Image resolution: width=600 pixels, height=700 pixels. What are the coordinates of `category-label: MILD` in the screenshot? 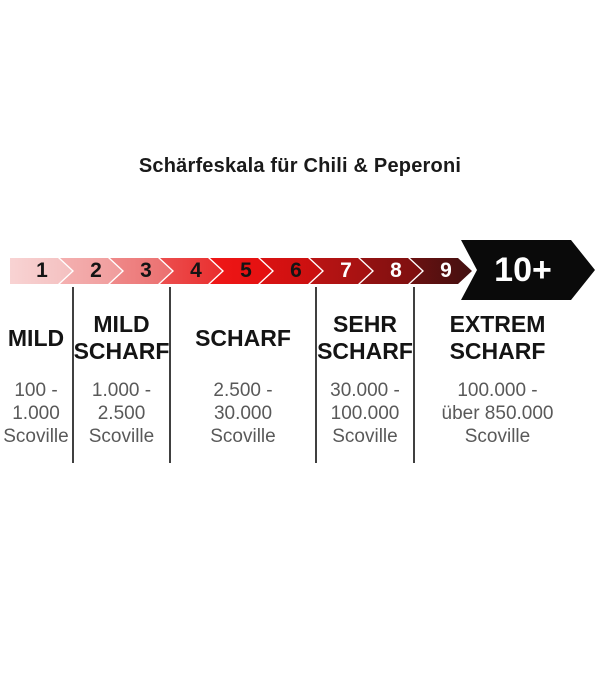 It's located at (36, 337).